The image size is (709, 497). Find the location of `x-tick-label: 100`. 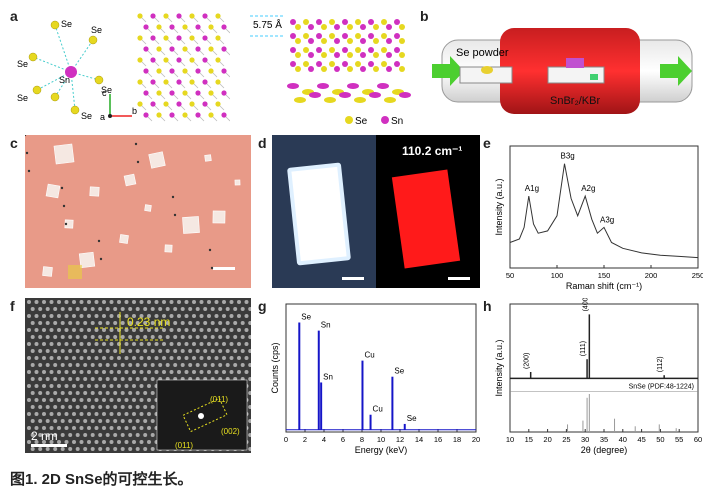

x-tick-label: 100 is located at coordinates (557, 275).